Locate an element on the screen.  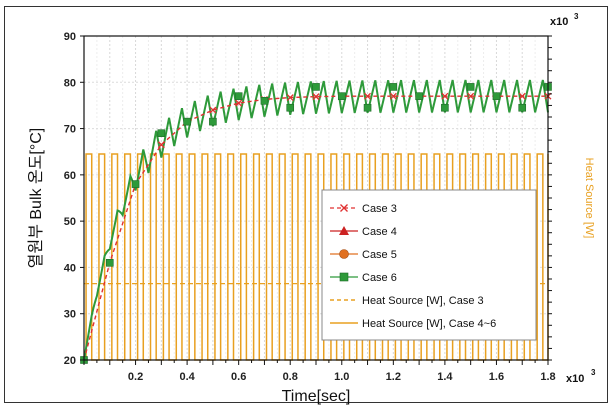
x-multiplier-exp: 3 is located at coordinates (593, 372).